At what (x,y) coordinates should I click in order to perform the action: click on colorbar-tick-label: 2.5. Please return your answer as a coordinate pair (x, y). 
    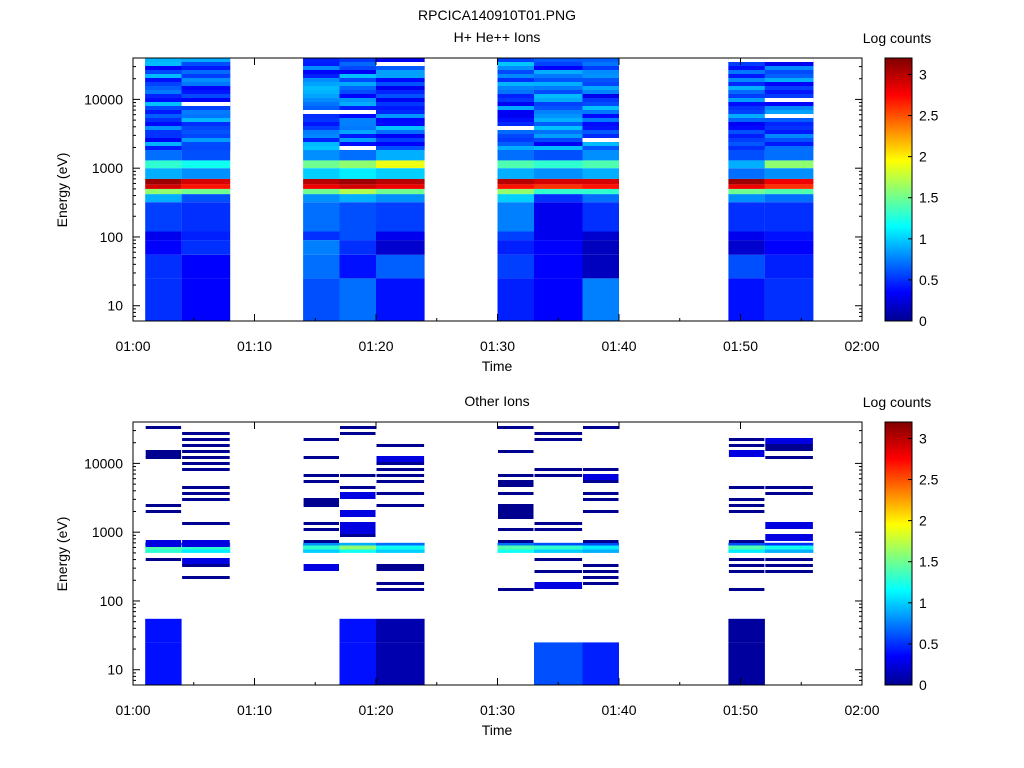
    Looking at the image, I should click on (929, 480).